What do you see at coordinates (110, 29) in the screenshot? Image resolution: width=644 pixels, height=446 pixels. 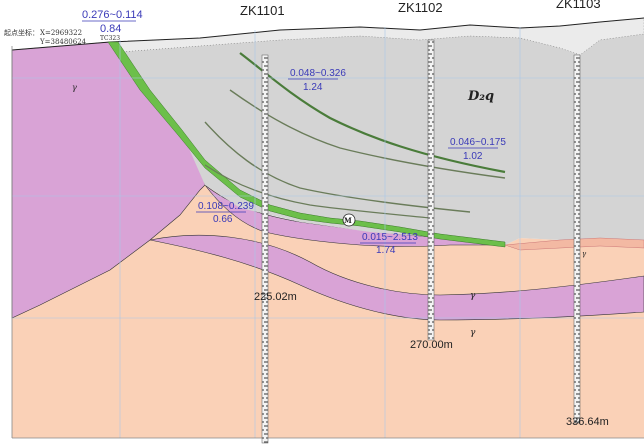 I see `header-sample-bottom: 0.84` at bounding box center [110, 29].